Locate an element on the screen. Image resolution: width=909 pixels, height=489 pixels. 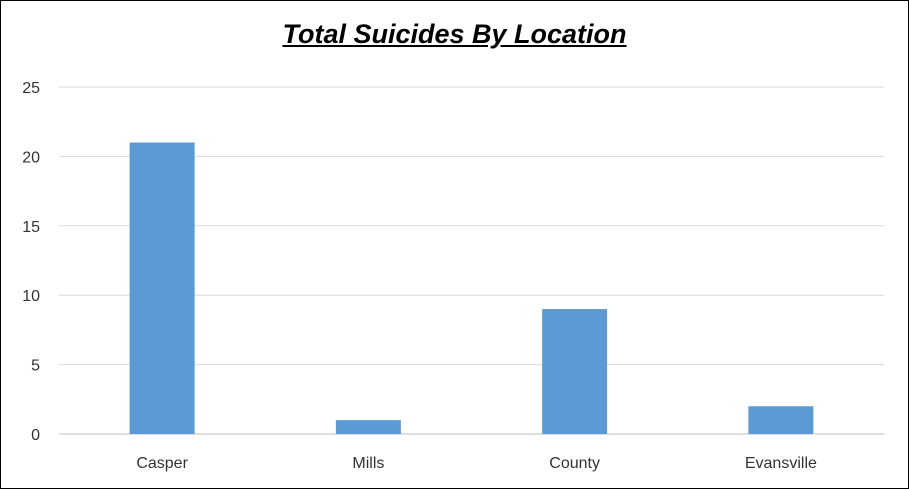
y-tick-label: 5 is located at coordinates (35, 366).